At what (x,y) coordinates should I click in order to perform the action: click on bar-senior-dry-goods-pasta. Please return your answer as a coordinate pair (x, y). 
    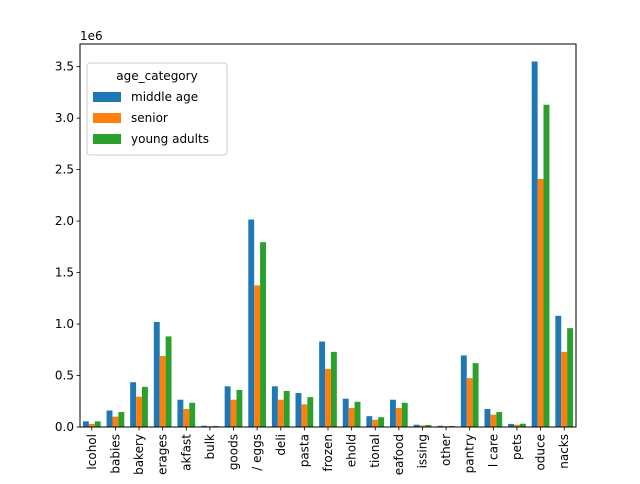
    Looking at the image, I should click on (304, 415).